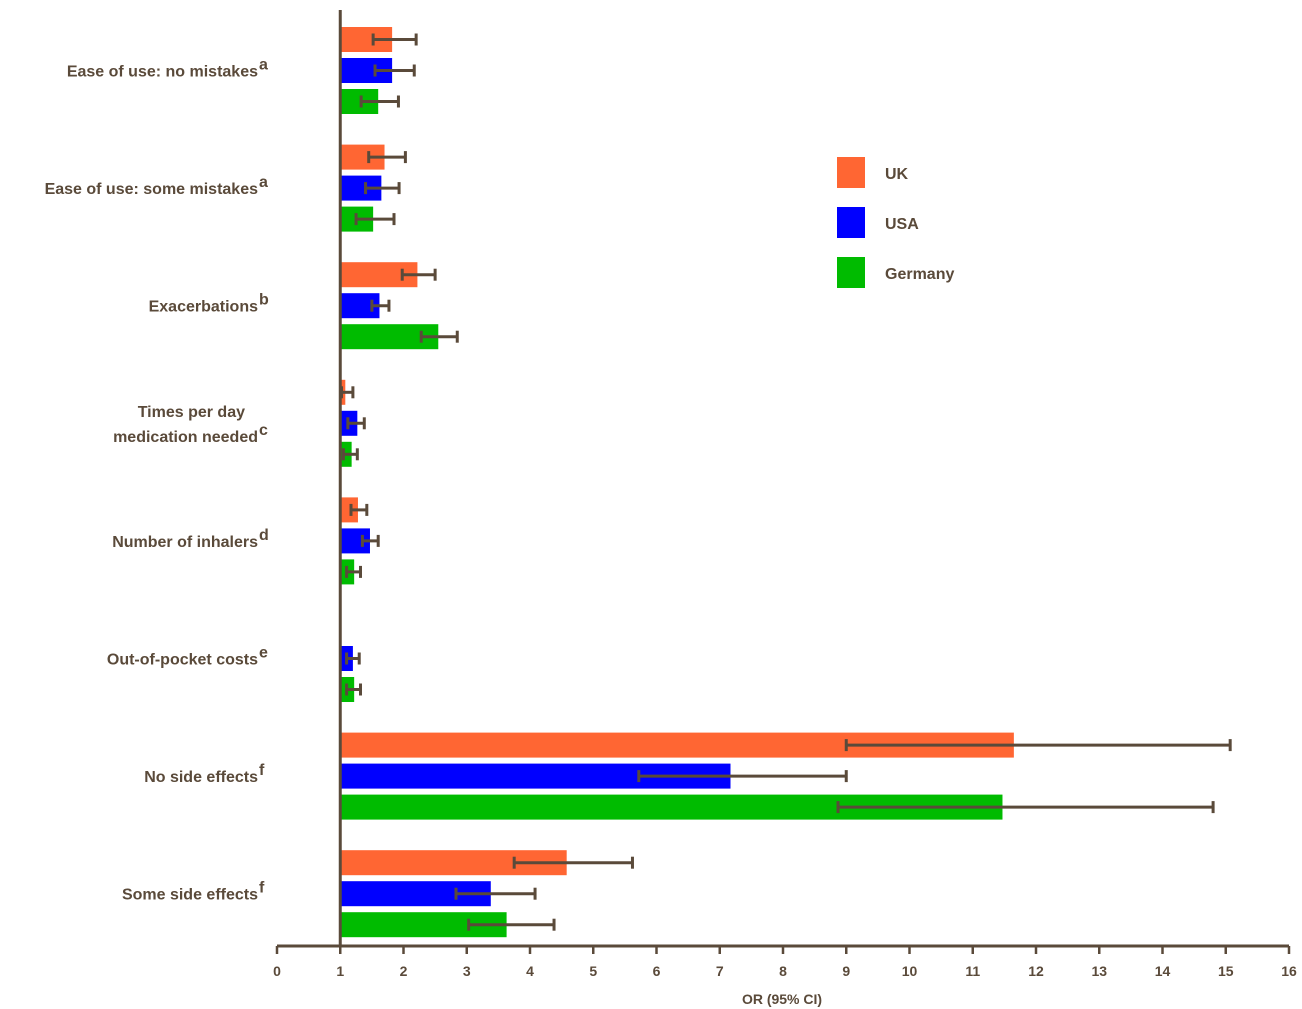 Image resolution: width=1302 pixels, height=1009 pixels. What do you see at coordinates (873, 172) in the screenshot?
I see `legend-item-uk: UK` at bounding box center [873, 172].